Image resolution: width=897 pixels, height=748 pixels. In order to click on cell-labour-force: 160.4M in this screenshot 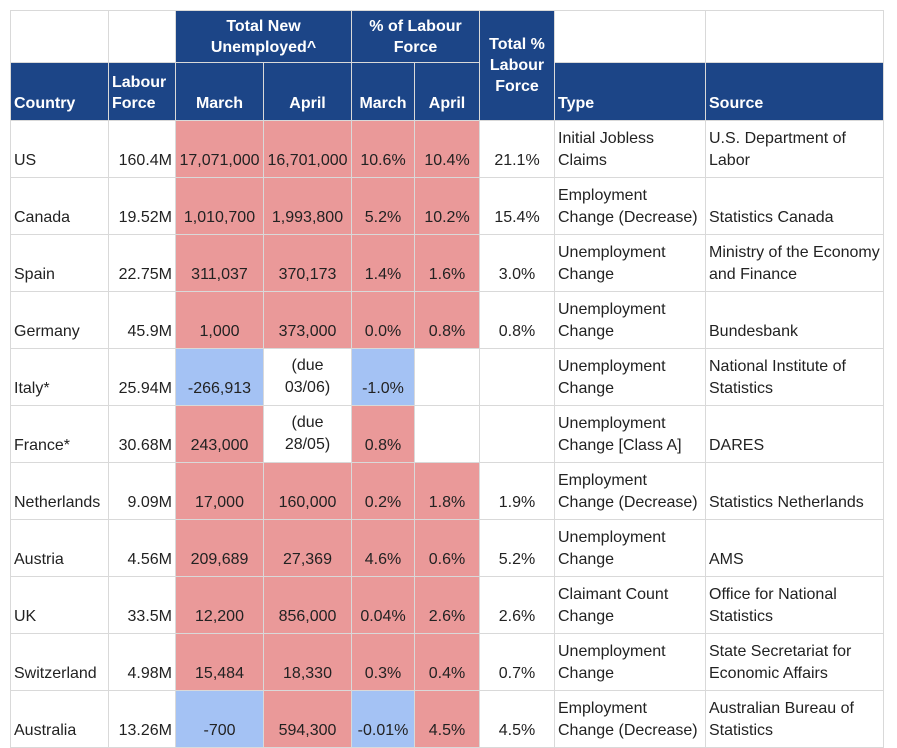, I will do `click(142, 149)`.